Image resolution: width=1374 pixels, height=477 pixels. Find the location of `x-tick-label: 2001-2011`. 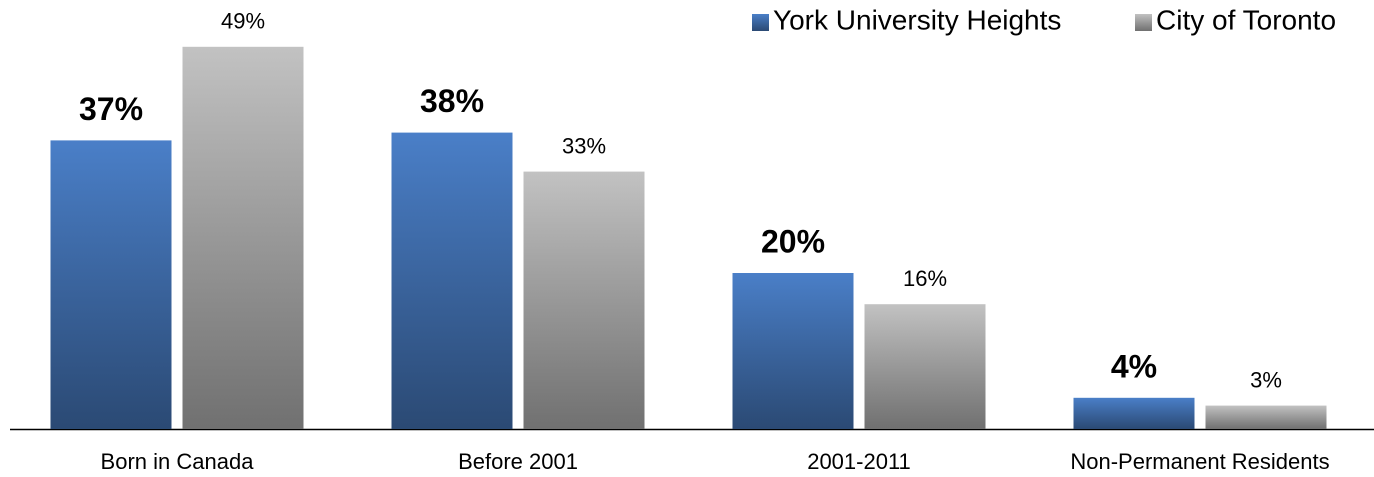

x-tick-label: 2001-2011 is located at coordinates (859, 461).